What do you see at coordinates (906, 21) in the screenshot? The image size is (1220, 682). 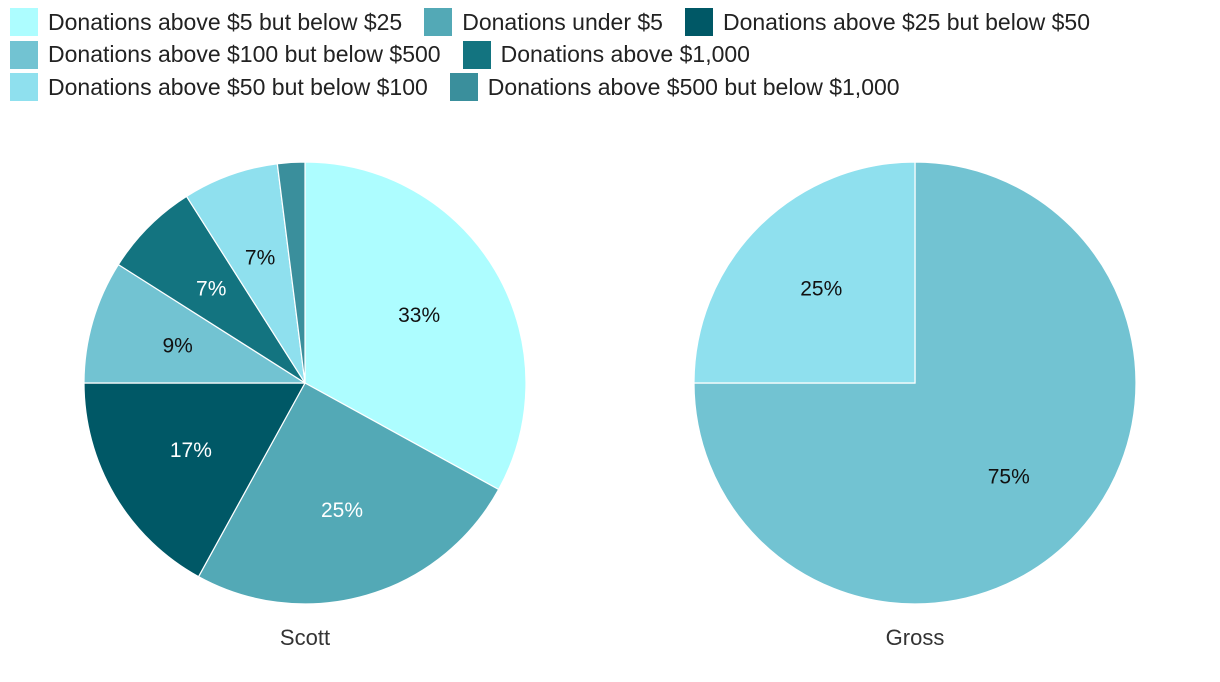 I see `legend-label: Donations above $25 but below $50` at bounding box center [906, 21].